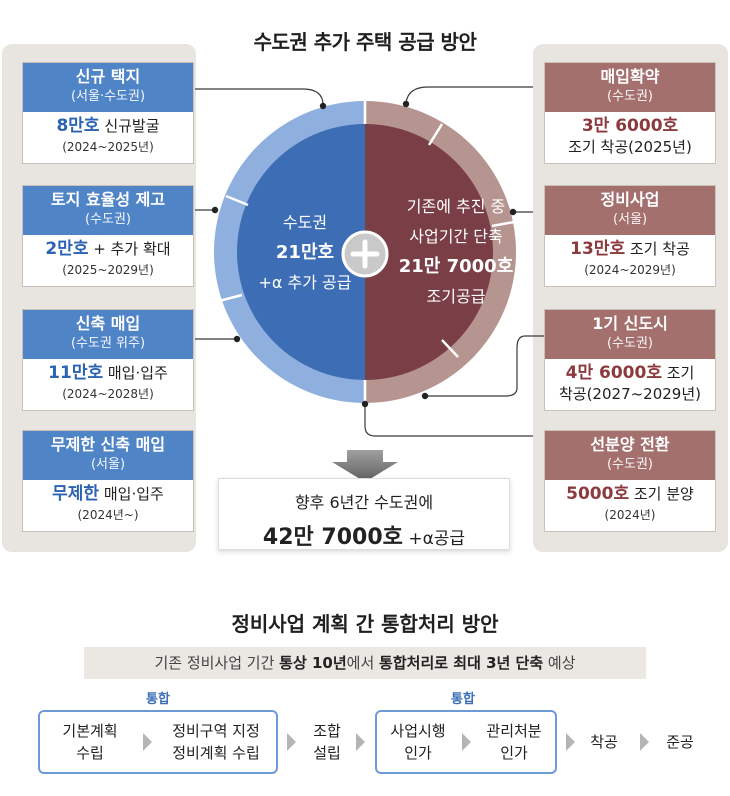  What do you see at coordinates (630, 323) in the screenshot?
I see `card-title: 1기 신도시` at bounding box center [630, 323].